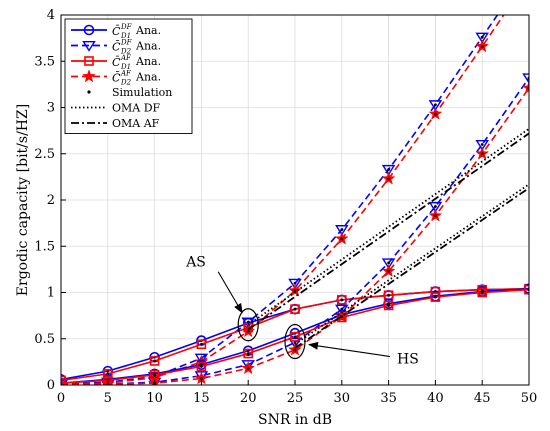  What do you see at coordinates (125, 36) in the screenshot?
I see `legend-subscript: D1` at bounding box center [125, 36].